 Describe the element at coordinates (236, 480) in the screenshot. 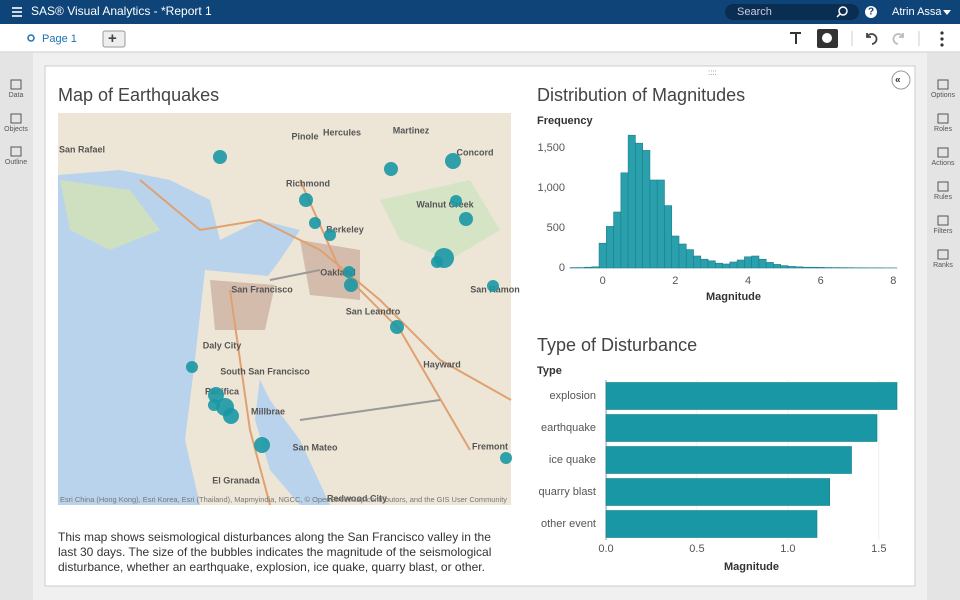

I see `map-label: El Granada` at that location.